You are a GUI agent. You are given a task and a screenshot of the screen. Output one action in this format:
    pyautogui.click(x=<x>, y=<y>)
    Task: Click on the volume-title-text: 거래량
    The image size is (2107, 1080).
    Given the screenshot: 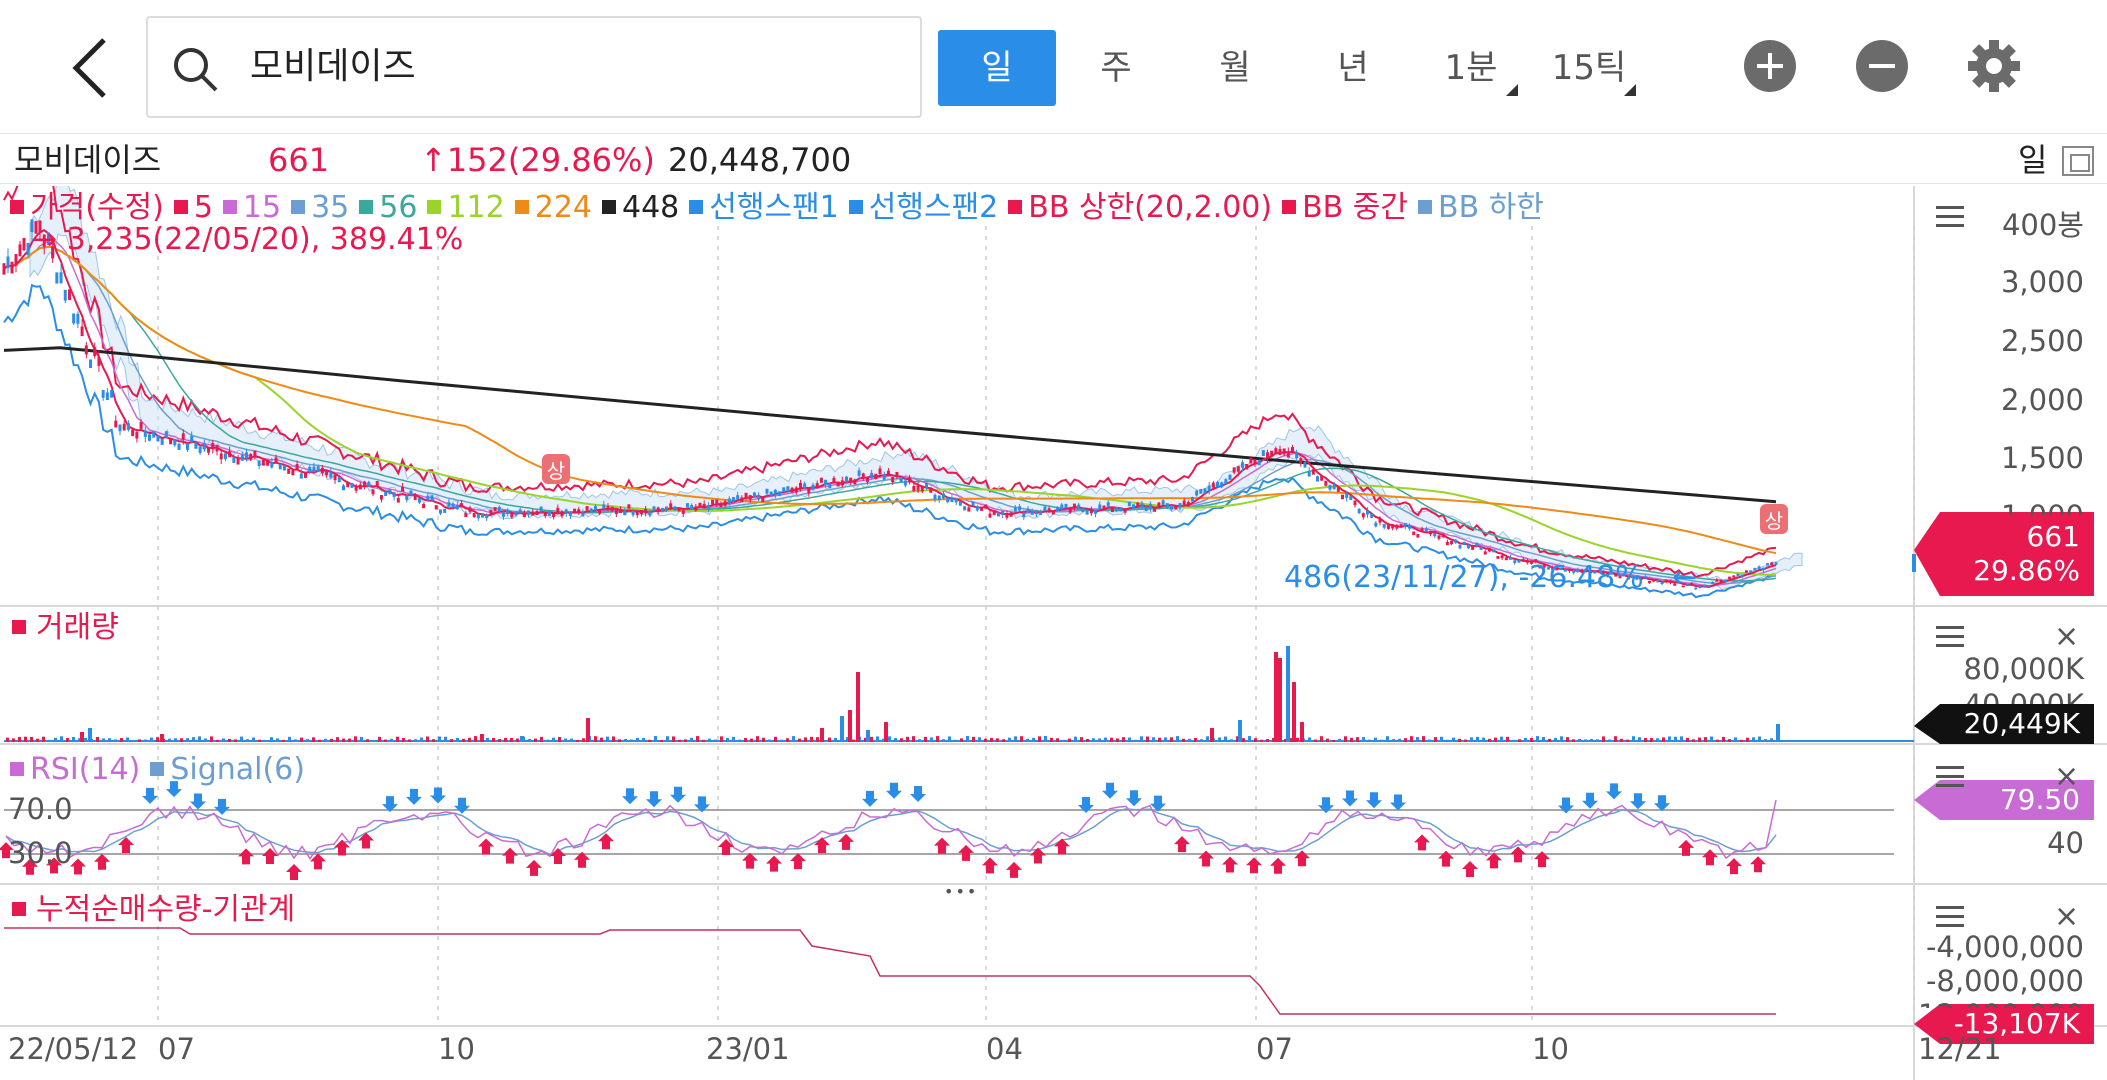 What is the action you would take?
    pyautogui.click(x=77, y=627)
    